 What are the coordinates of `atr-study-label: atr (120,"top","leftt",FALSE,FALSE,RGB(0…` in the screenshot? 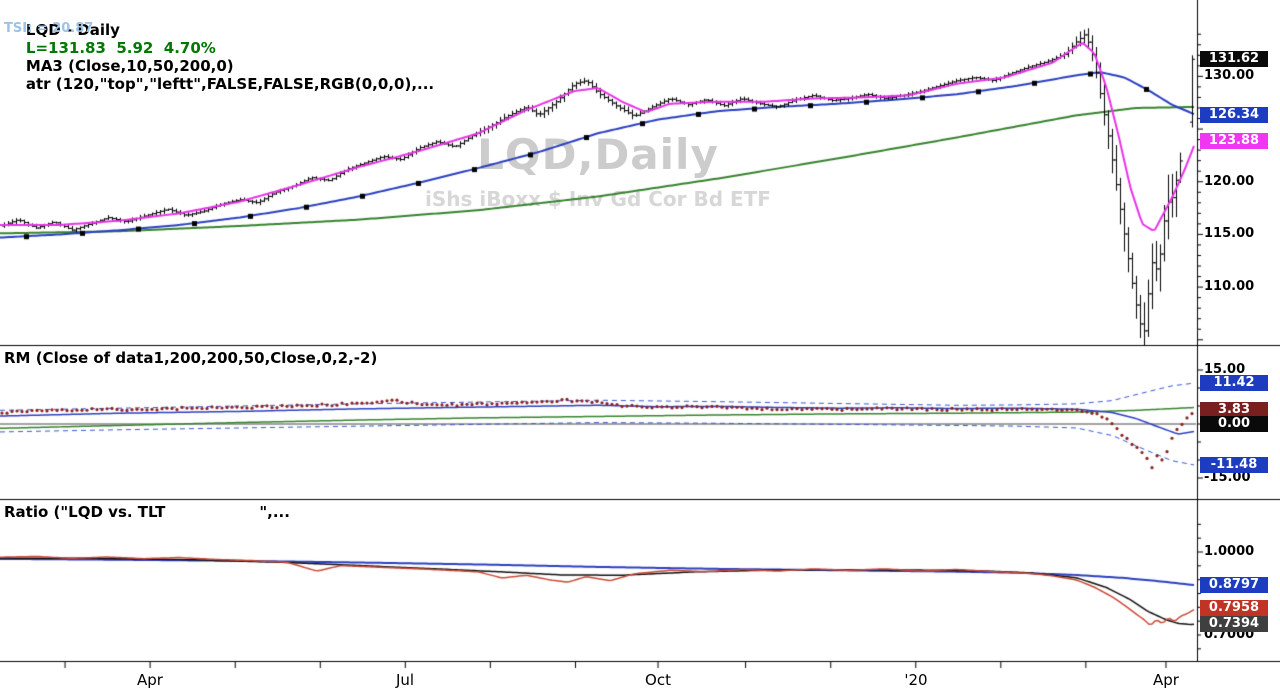 It's located at (230, 84).